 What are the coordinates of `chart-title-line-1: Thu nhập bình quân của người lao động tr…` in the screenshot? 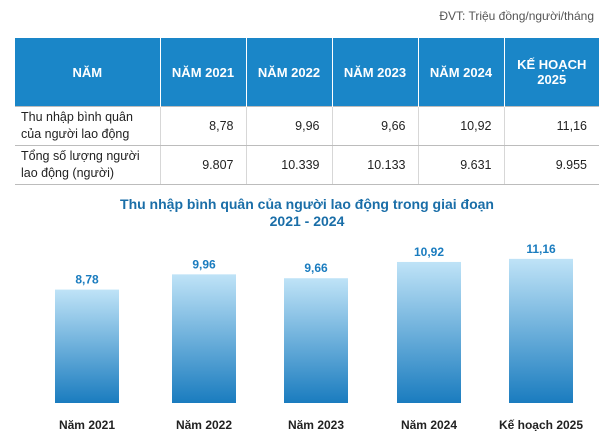 It's located at (307, 204).